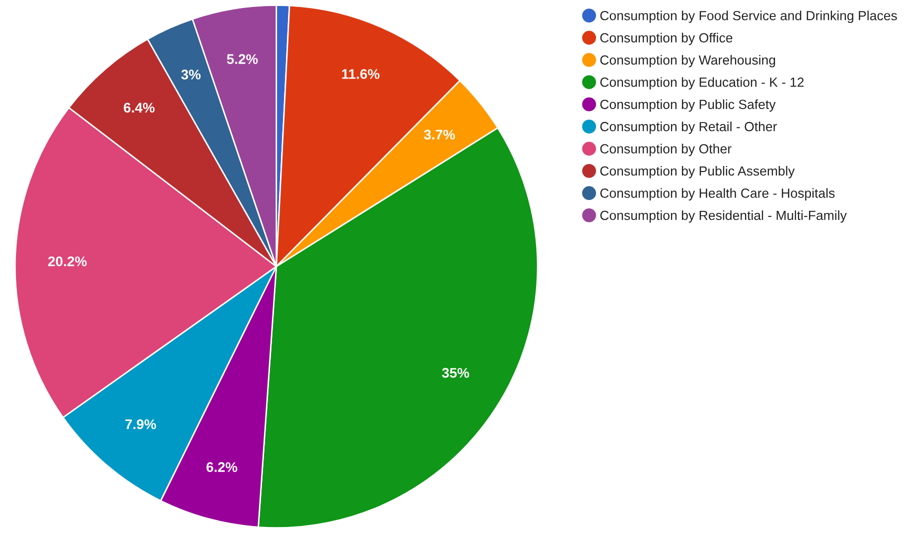  I want to click on legend-label: Consumption by Food Service and Drinking Places, so click(748, 16).